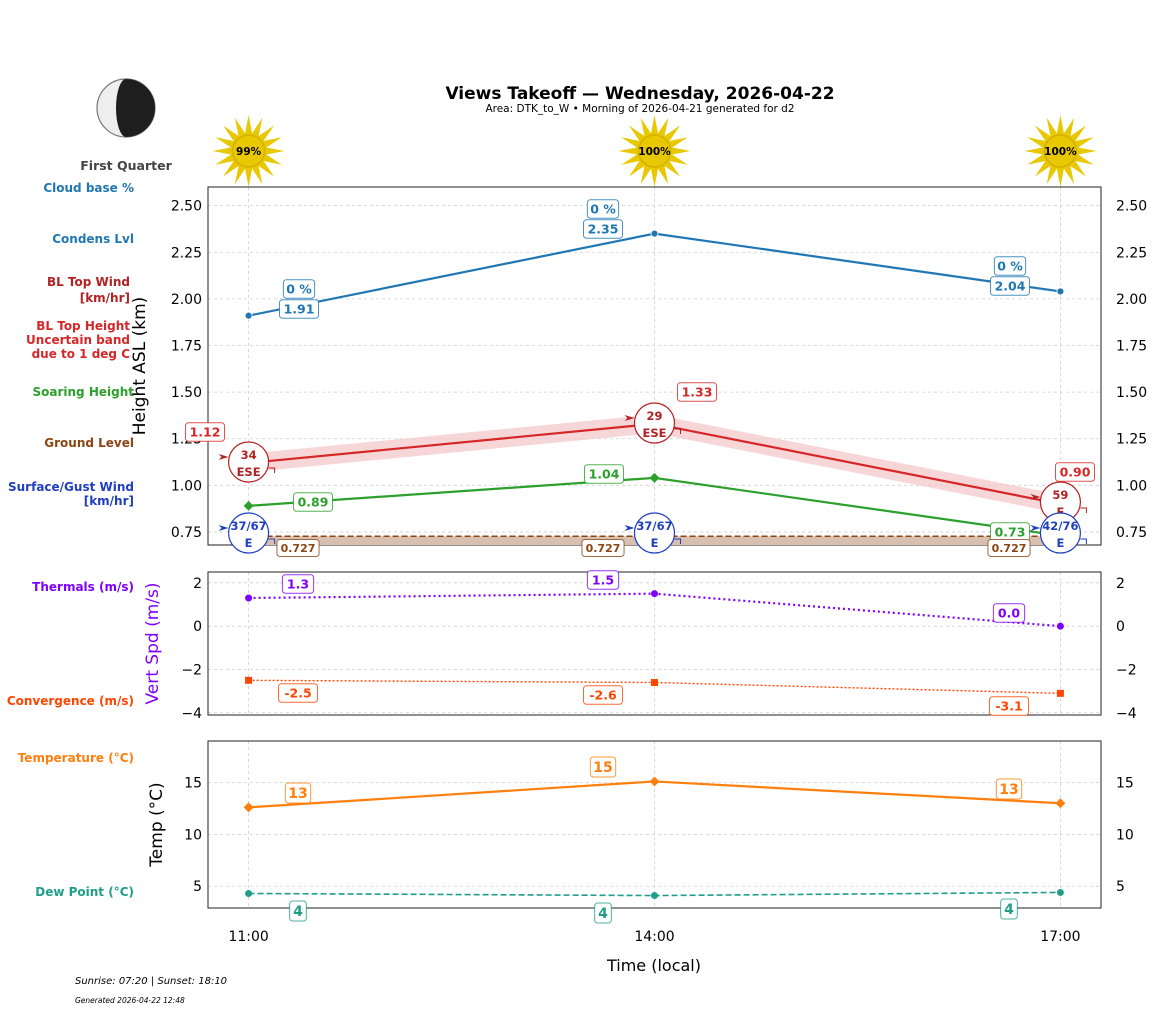 The width and height of the screenshot is (1156, 1015). Describe the element at coordinates (1010, 532) in the screenshot. I see `soaring-label: 0.73` at that location.